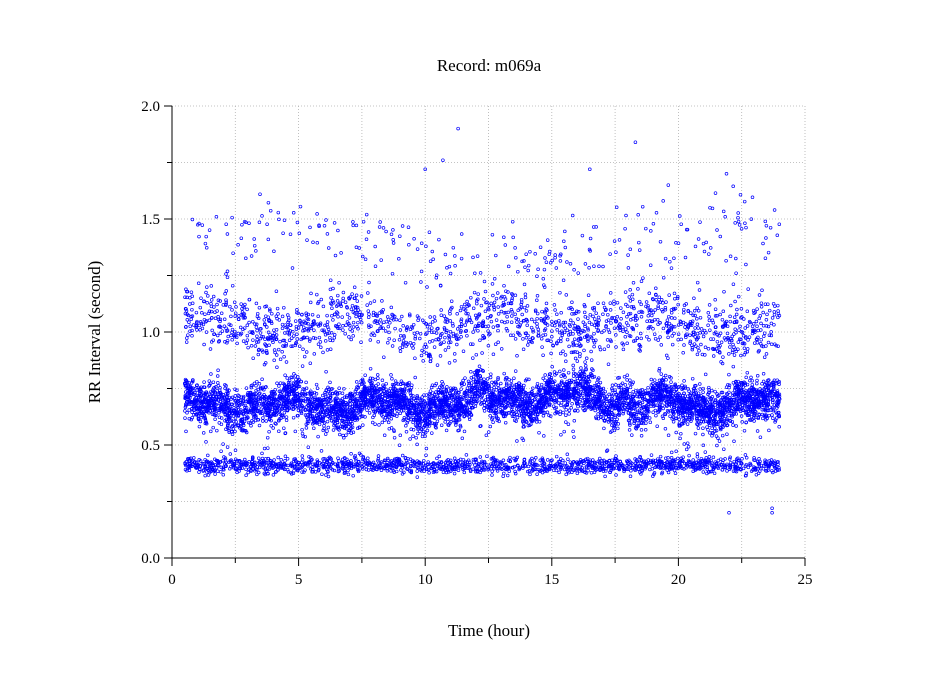 This screenshot has width=949, height=697. I want to click on x-tick-label: 20, so click(678, 580).